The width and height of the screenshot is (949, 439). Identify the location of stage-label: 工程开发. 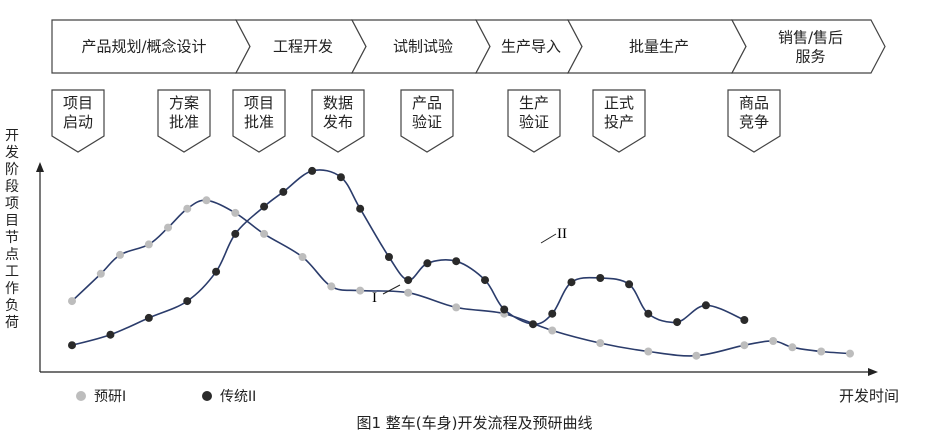
(303, 47).